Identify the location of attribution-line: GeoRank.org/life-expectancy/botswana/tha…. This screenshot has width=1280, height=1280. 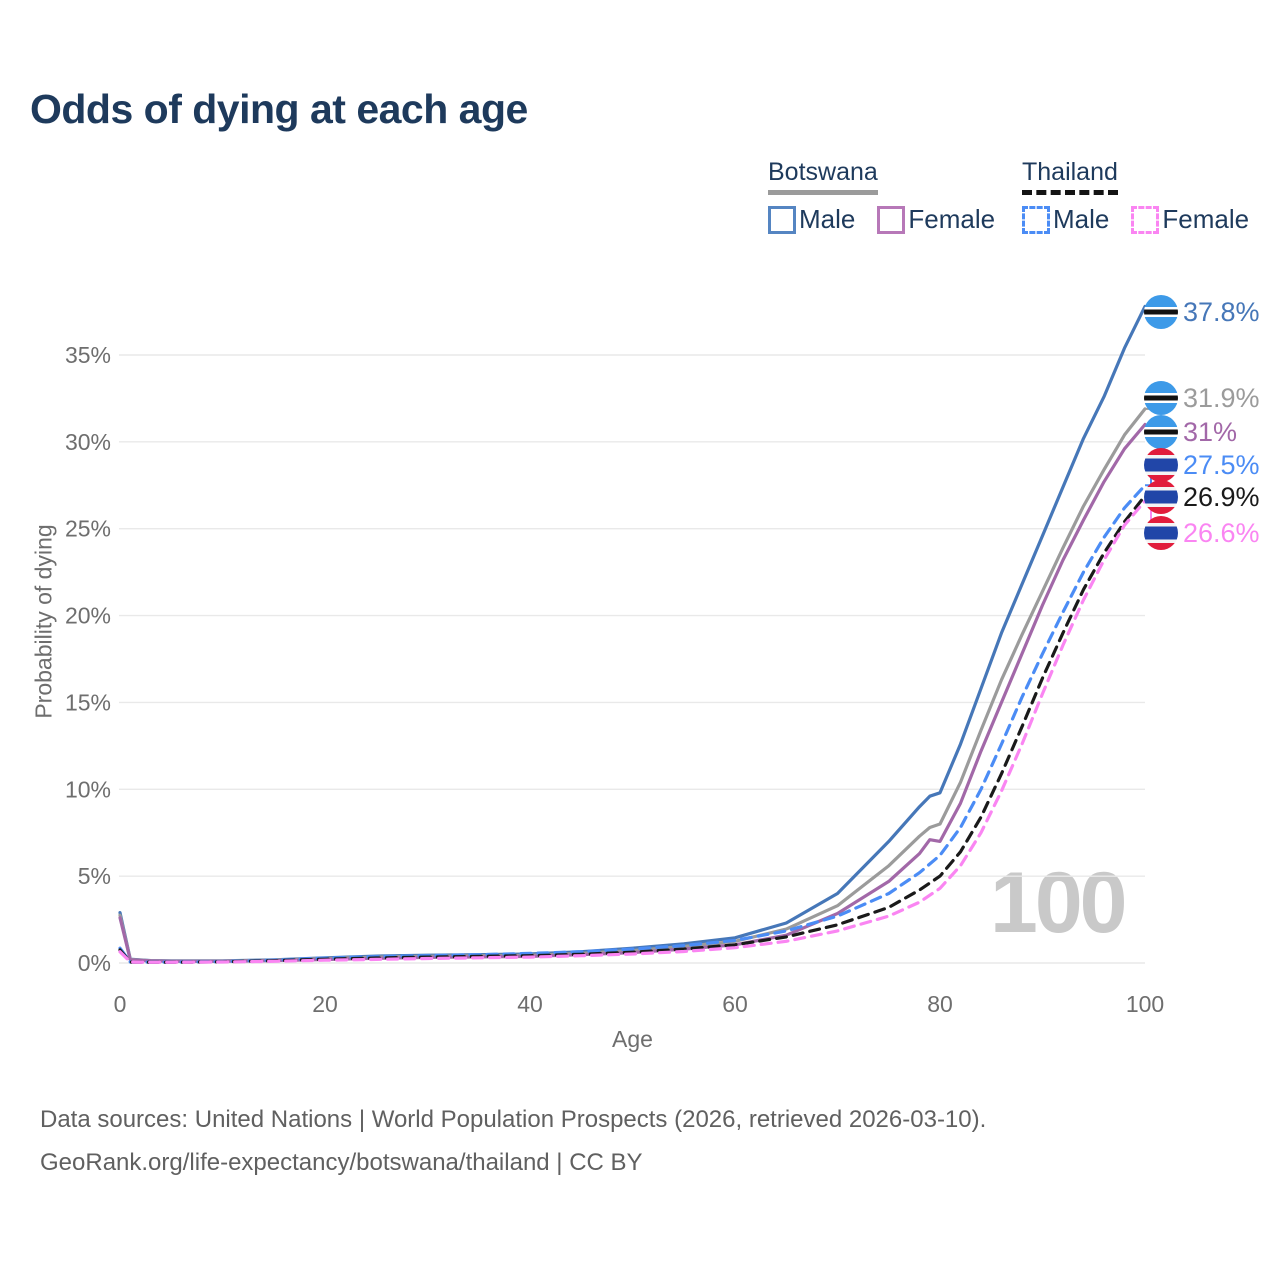
(341, 1162).